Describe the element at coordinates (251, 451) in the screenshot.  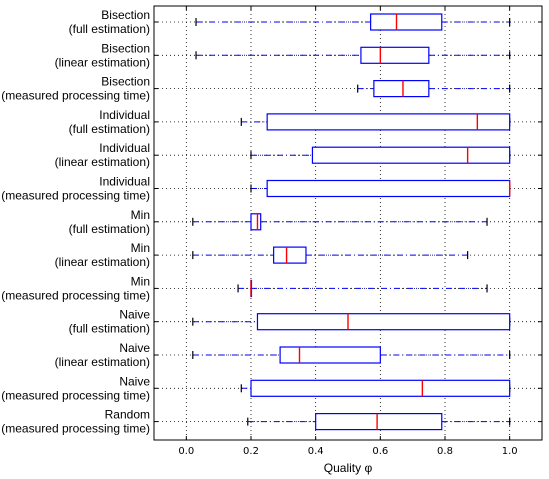
I see `x-tick-label: 0.2` at that location.